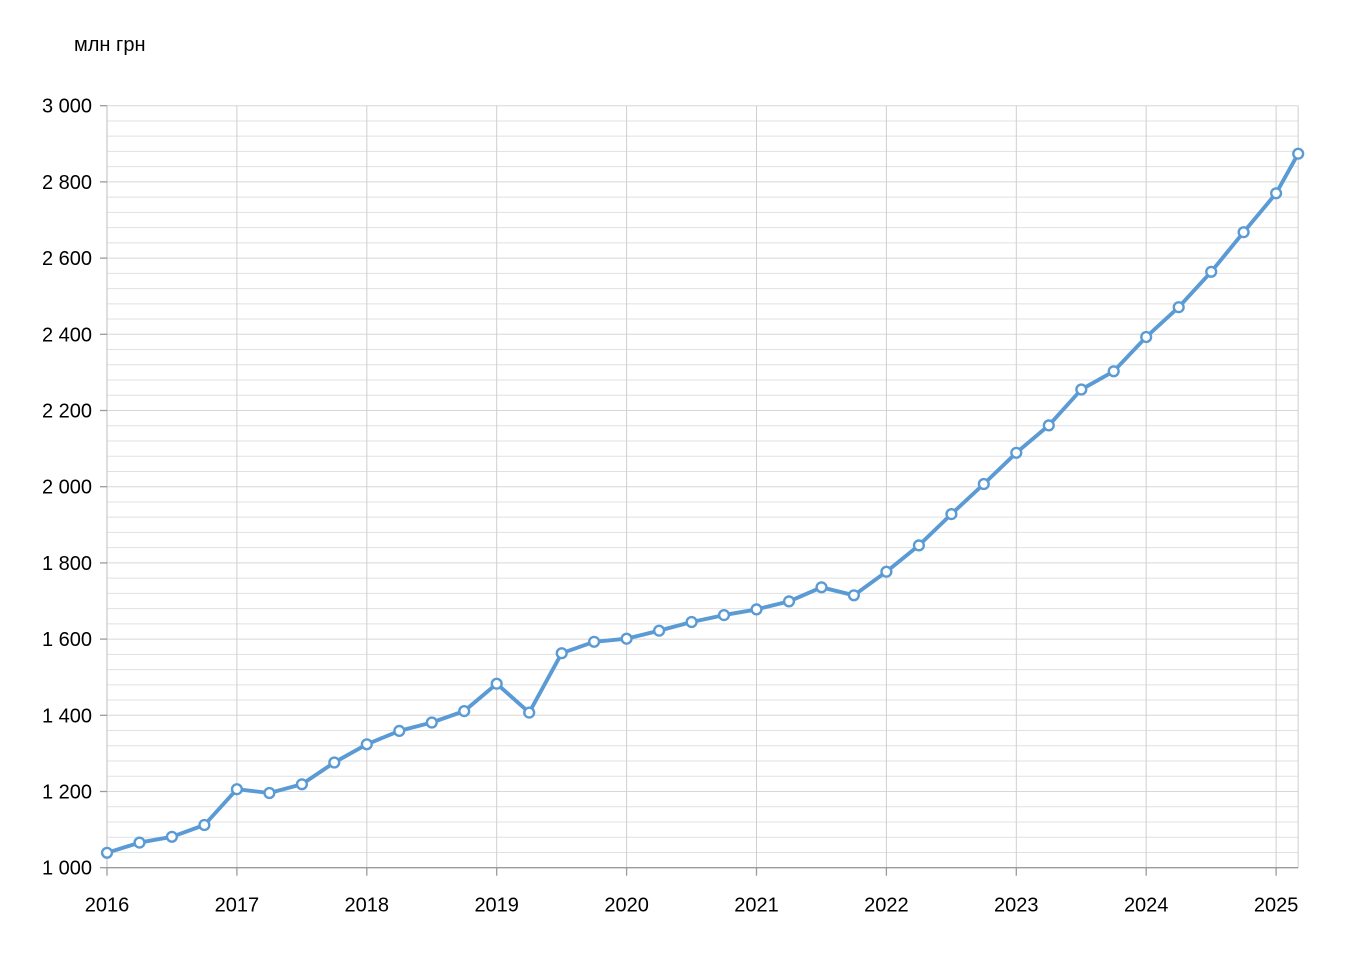  I want to click on y-tick-label: 2 400, so click(67, 335).